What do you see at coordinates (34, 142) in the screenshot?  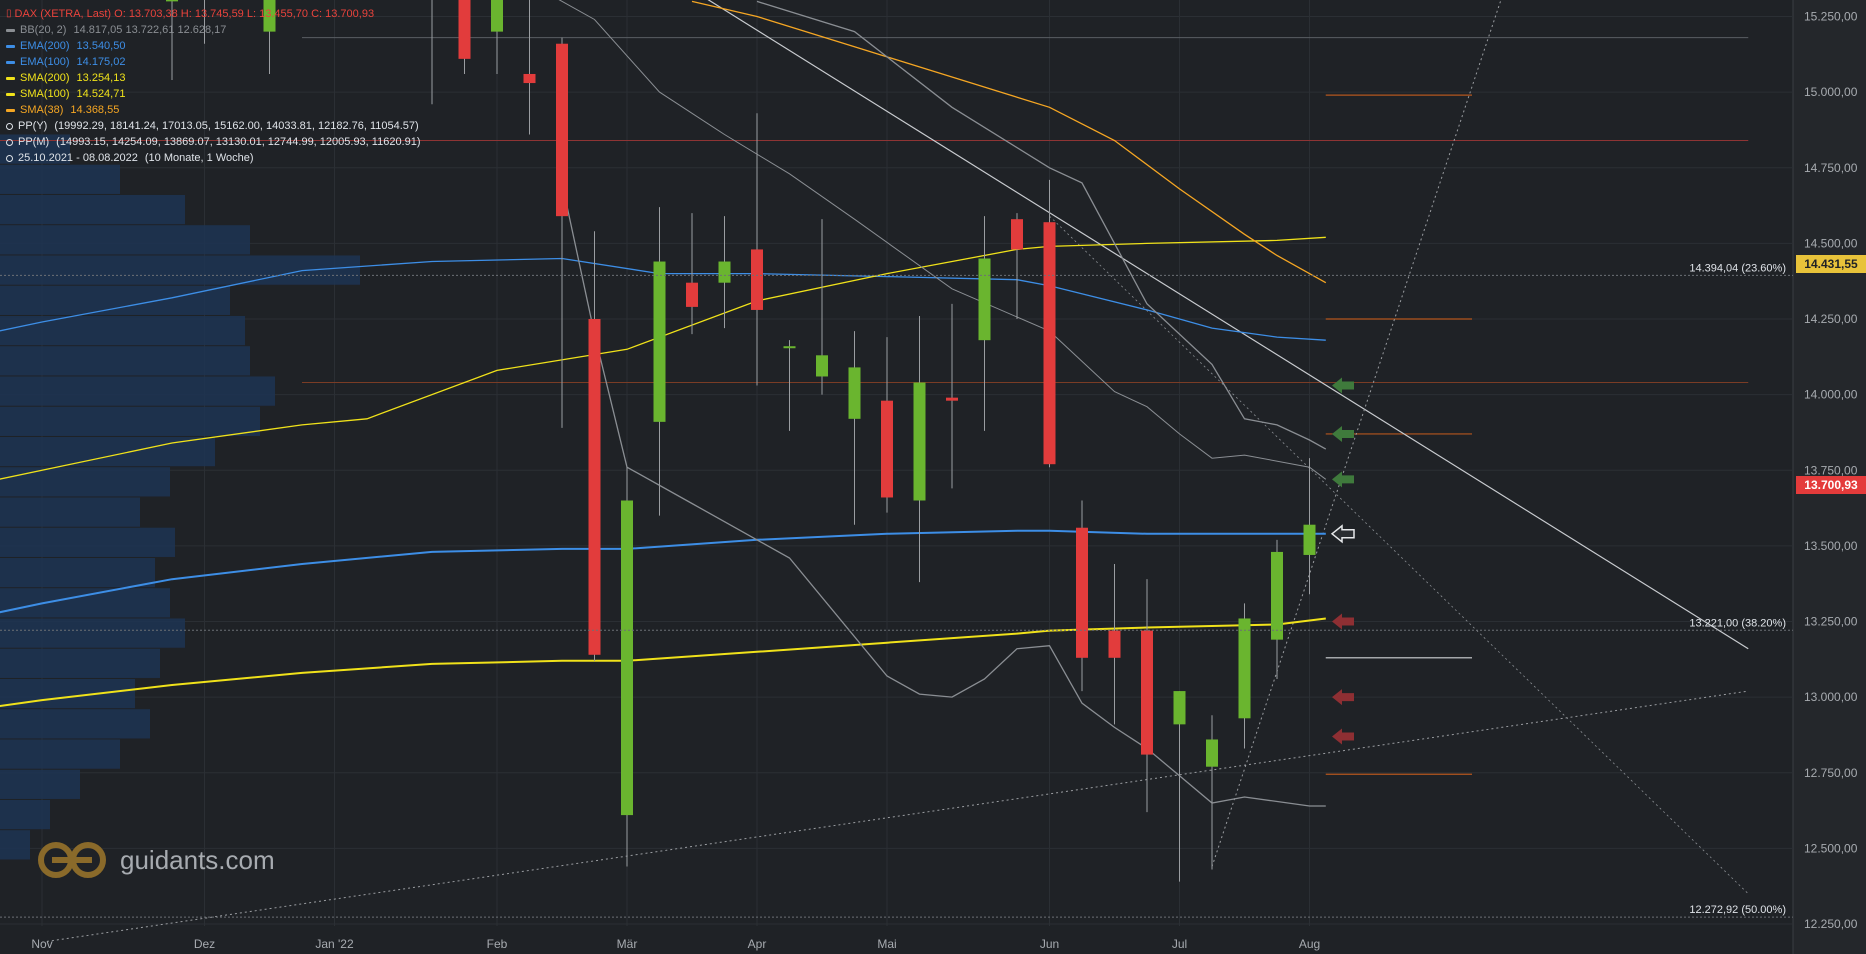 I see `ppm-name: PP(M)` at bounding box center [34, 142].